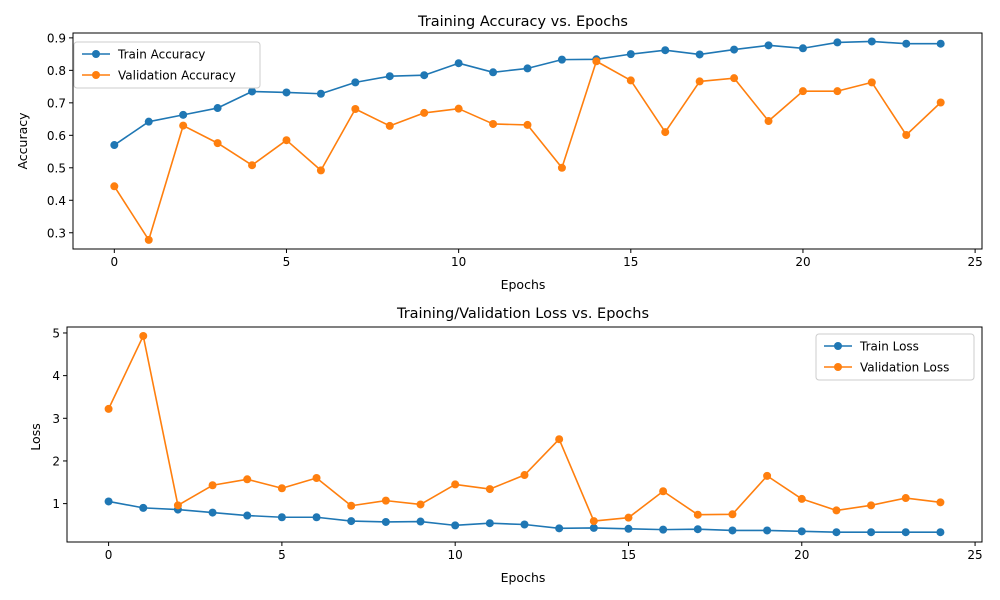  Describe the element at coordinates (56, 103) in the screenshot. I see `y-tick-label: 0.7` at that location.